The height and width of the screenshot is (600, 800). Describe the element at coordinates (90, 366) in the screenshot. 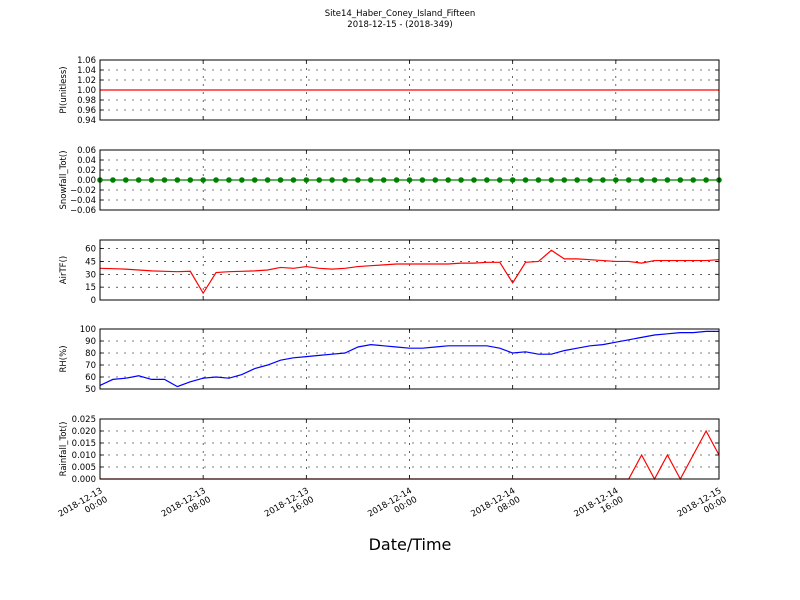

I see `y-tick-label: 70` at that location.